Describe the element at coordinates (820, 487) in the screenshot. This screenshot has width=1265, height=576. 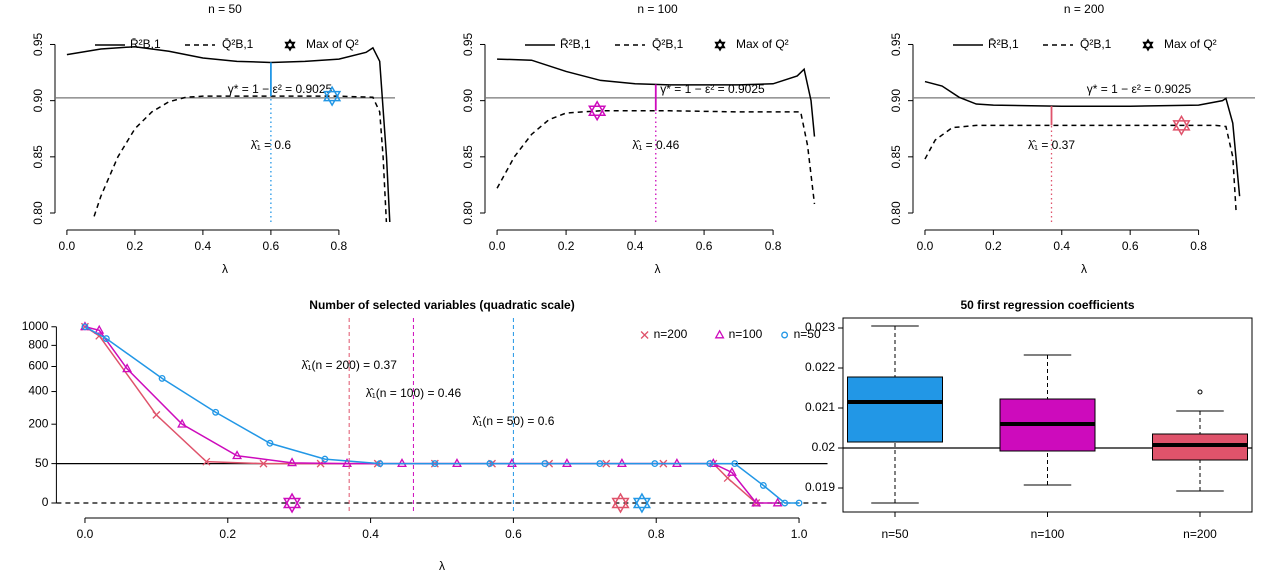
I see `y-tick-label: 0.019` at that location.